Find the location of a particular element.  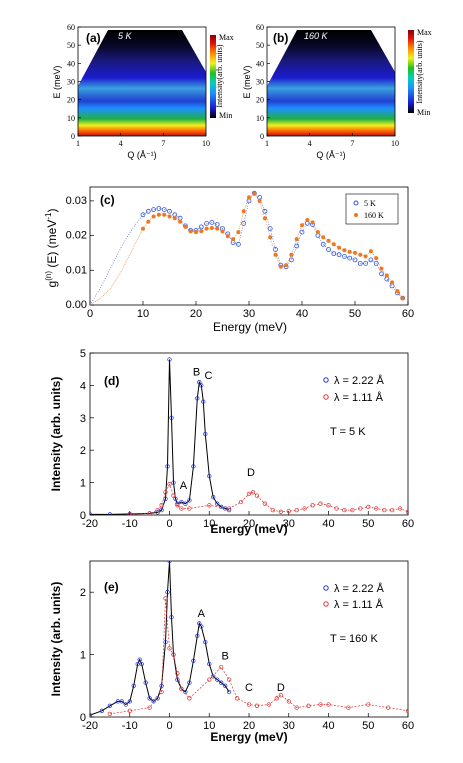

dos-ylabel: g(n) (E) (meV-1) is located at coordinates (51, 248).